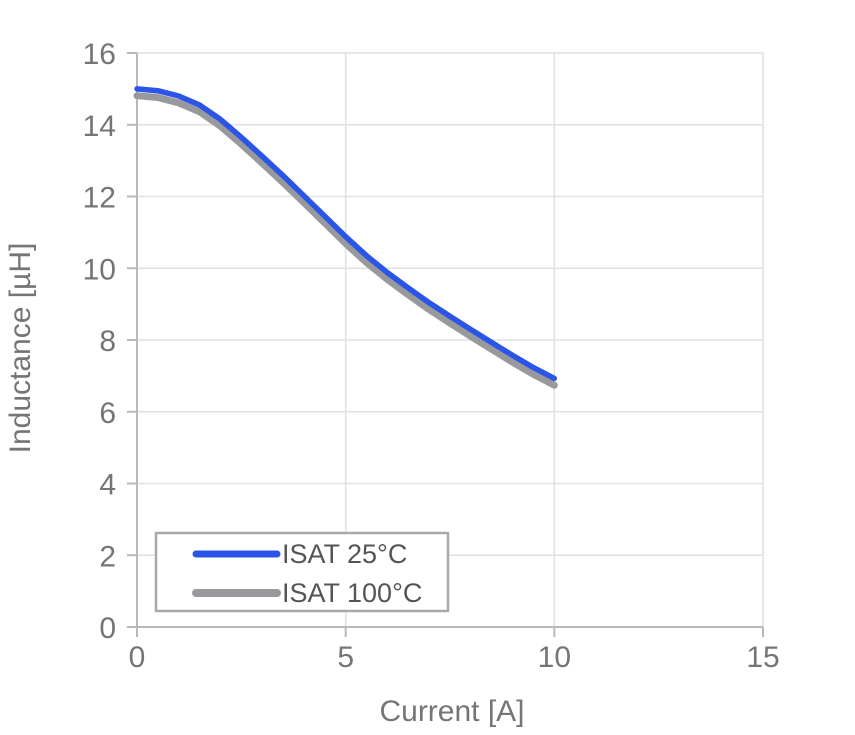 This screenshot has width=855, height=735. I want to click on x-tick-label: 15, so click(762, 657).